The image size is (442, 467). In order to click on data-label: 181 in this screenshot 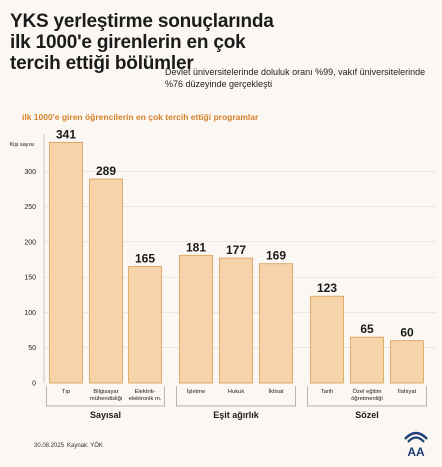, I will do `click(196, 247)`.